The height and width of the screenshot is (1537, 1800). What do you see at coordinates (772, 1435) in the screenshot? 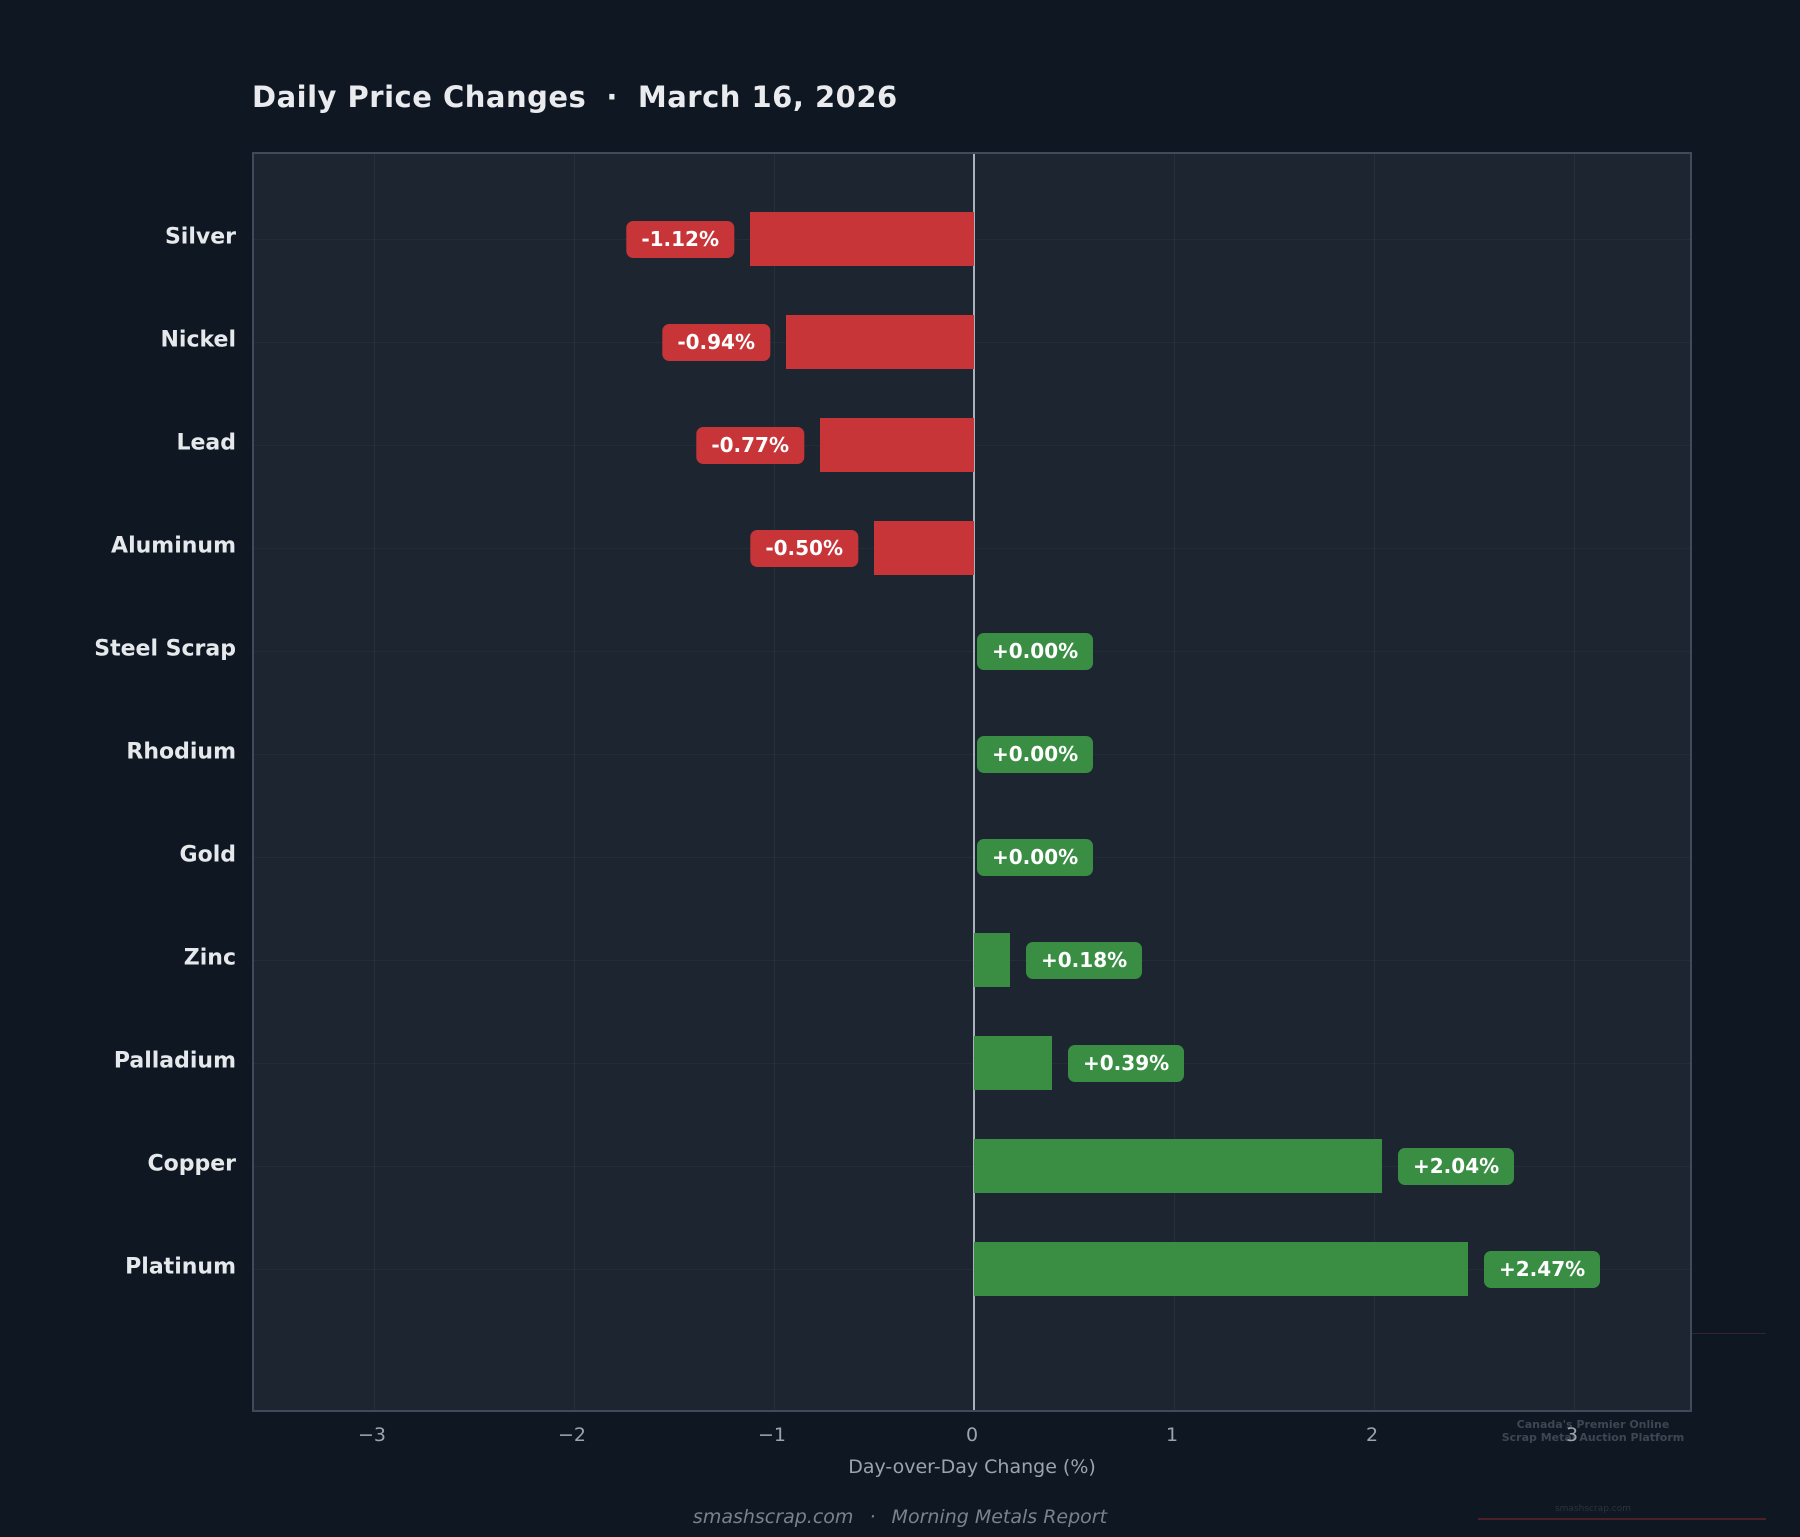
I see `x-tick-label: −1` at bounding box center [772, 1435].